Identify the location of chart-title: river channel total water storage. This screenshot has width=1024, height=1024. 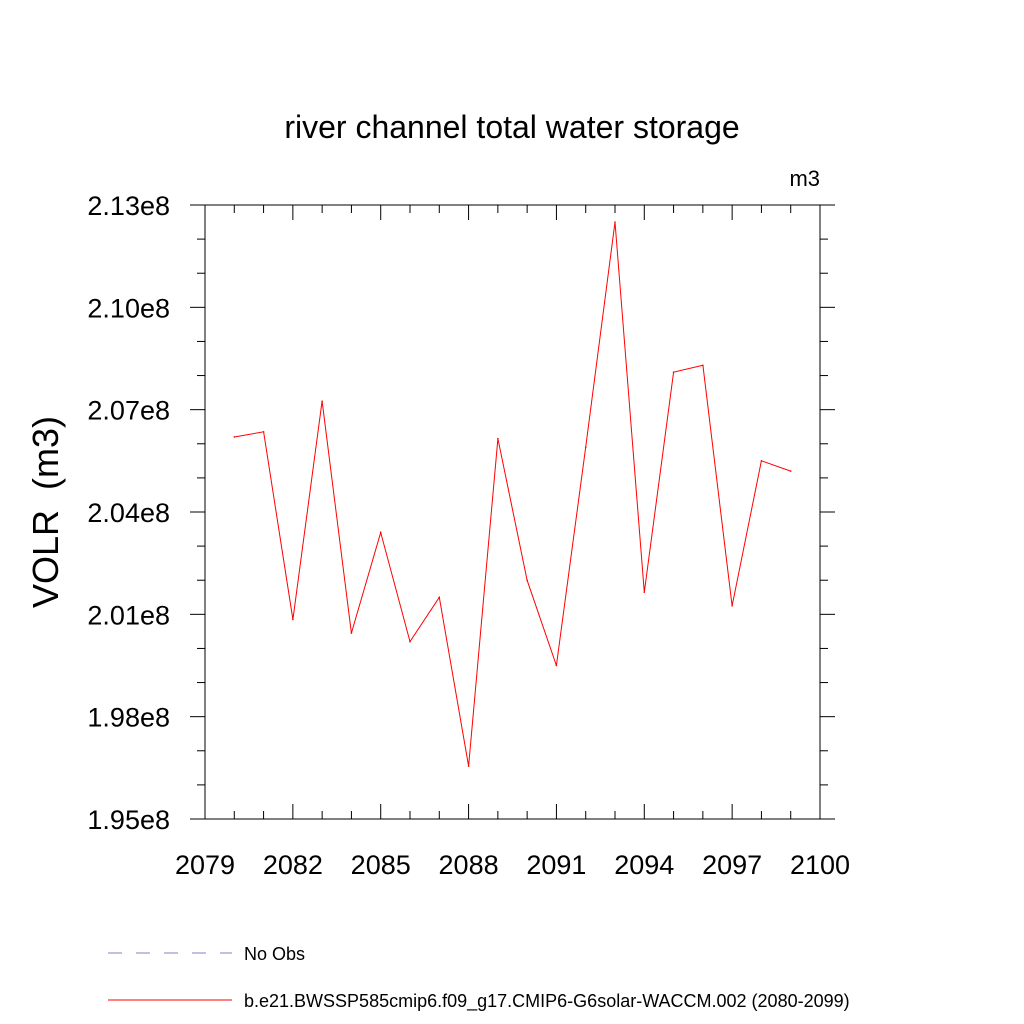
(511, 127).